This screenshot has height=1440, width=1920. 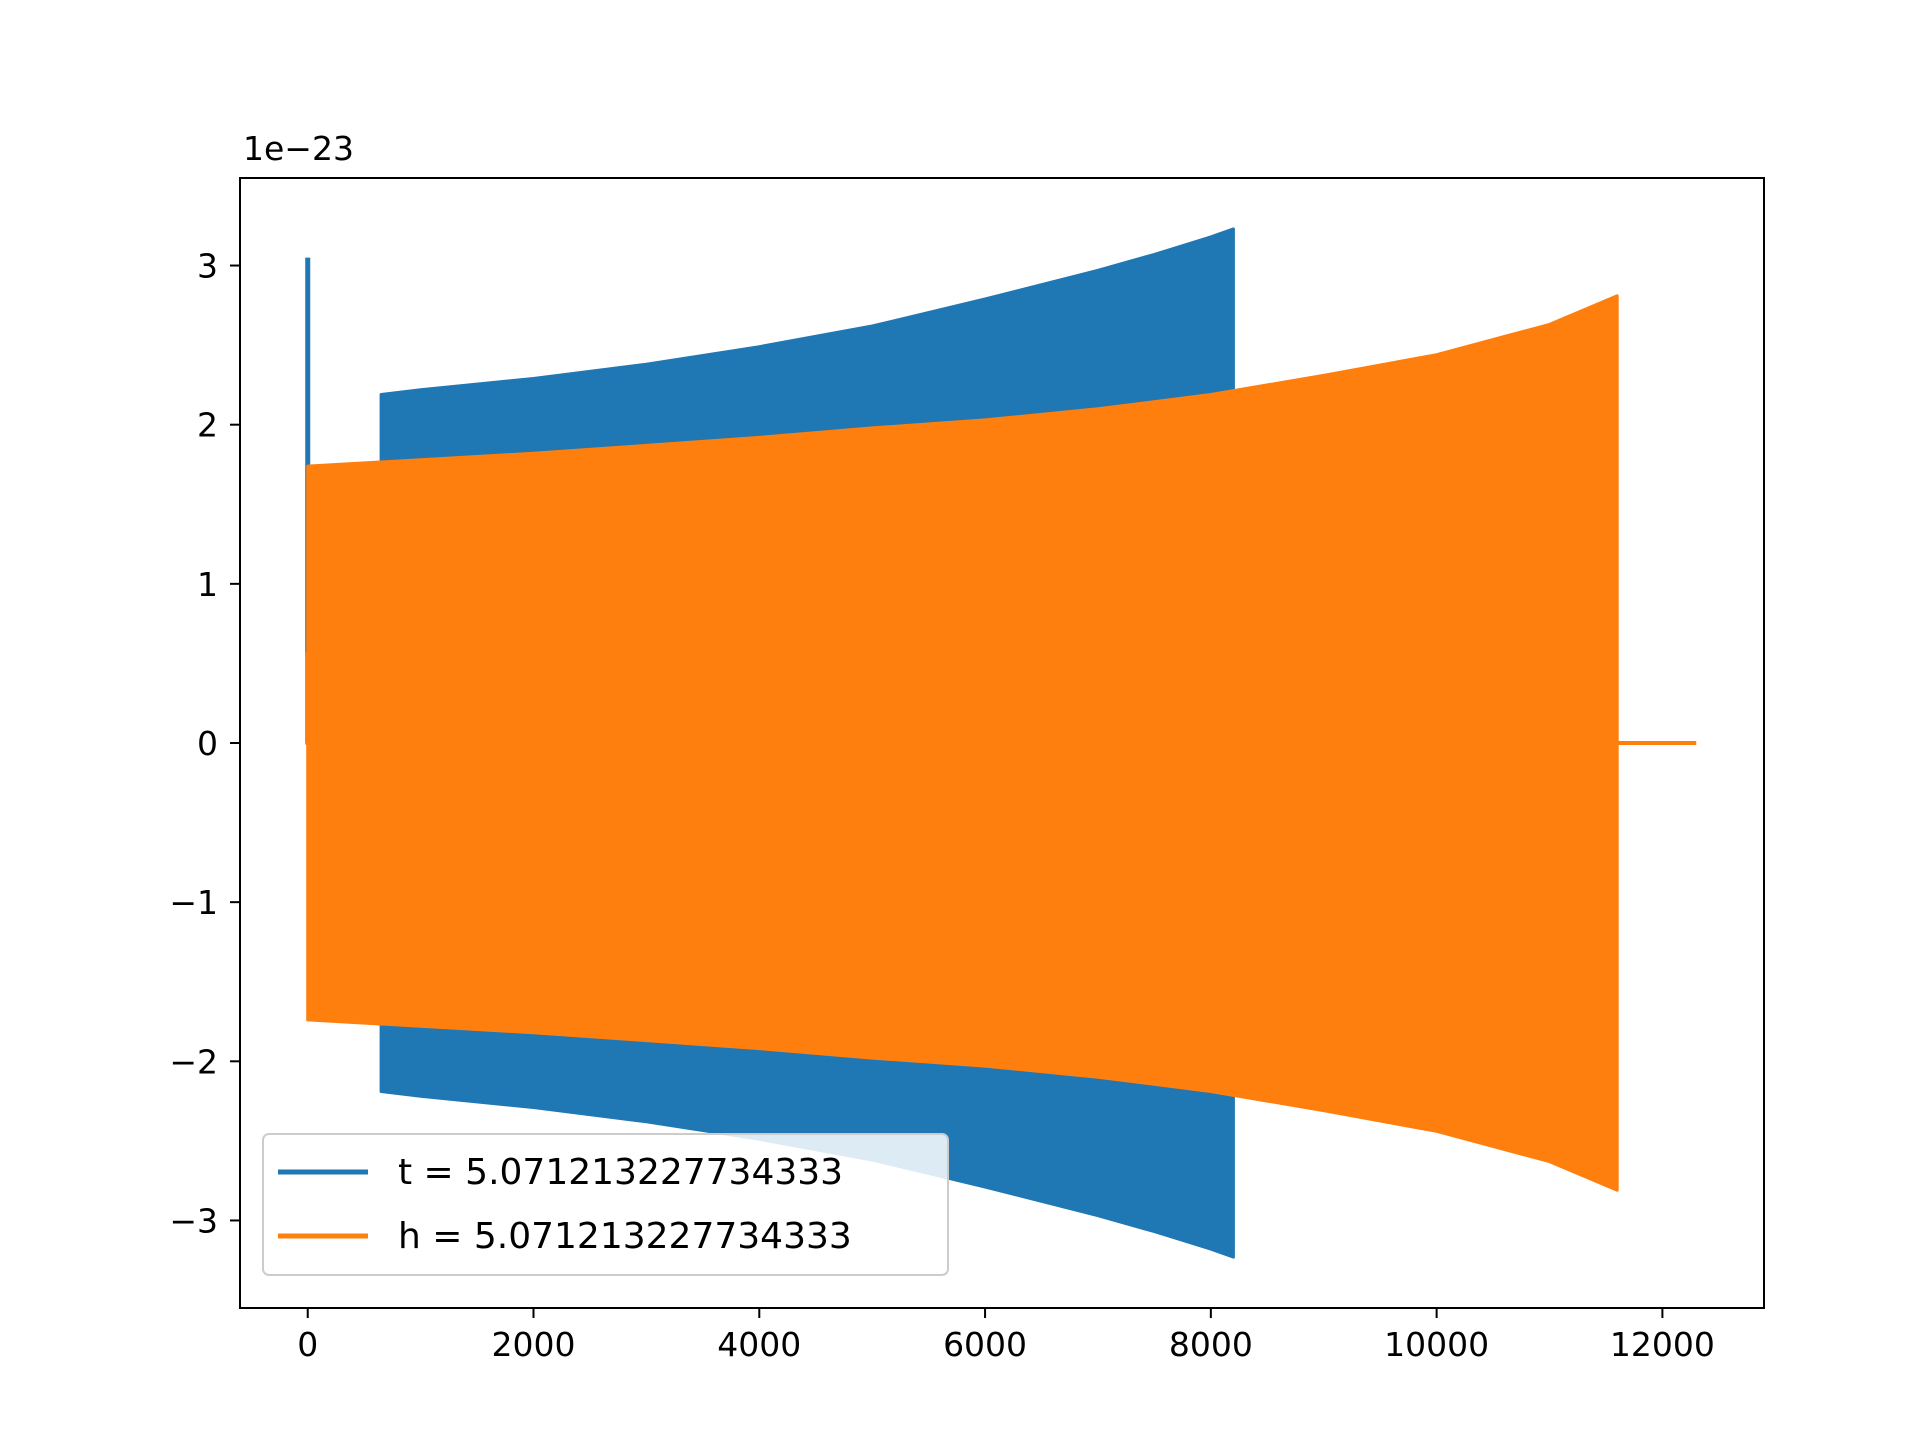 What do you see at coordinates (207, 743) in the screenshot?
I see `y-tick-label: 0` at bounding box center [207, 743].